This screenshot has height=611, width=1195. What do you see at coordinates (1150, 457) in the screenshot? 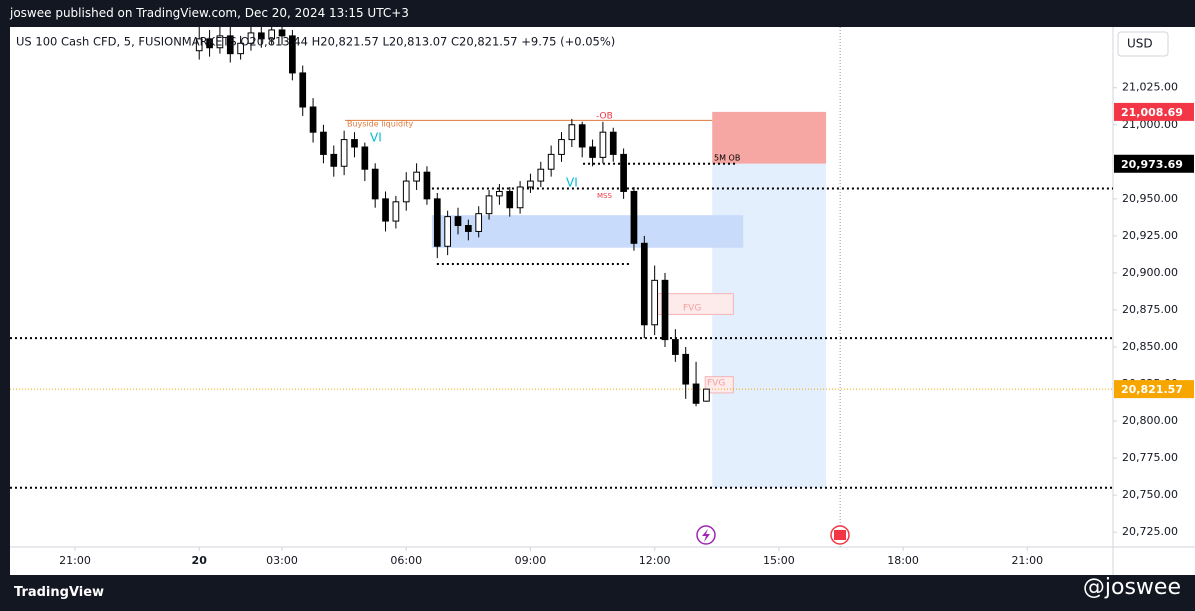
I see `y-tick-label: 20,775.00` at bounding box center [1150, 457].